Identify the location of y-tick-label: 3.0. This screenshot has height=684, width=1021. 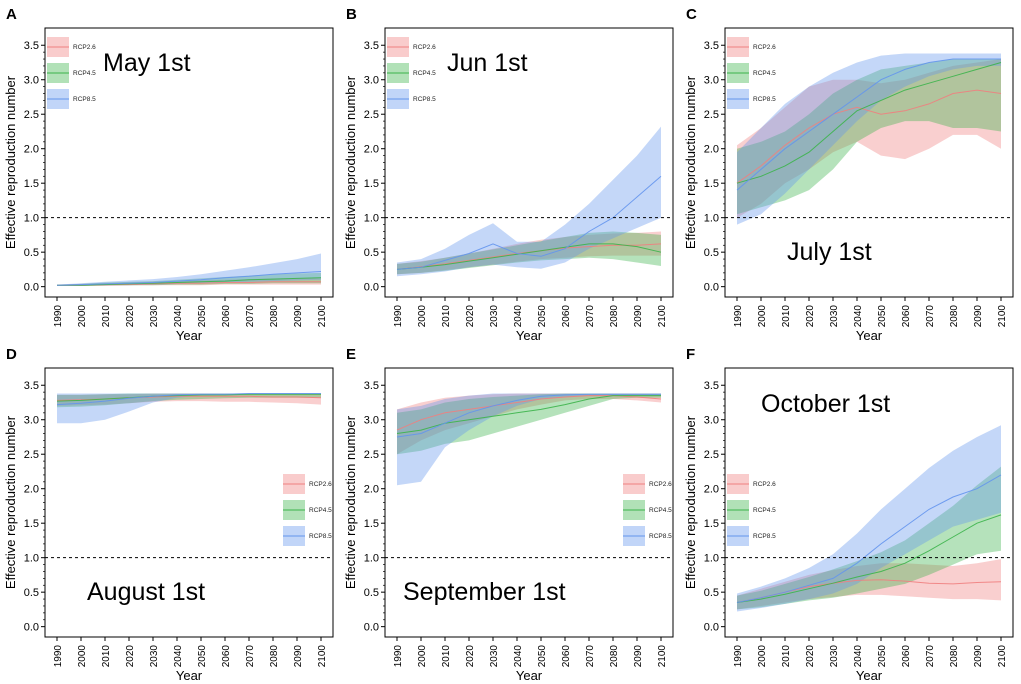
(371, 421).